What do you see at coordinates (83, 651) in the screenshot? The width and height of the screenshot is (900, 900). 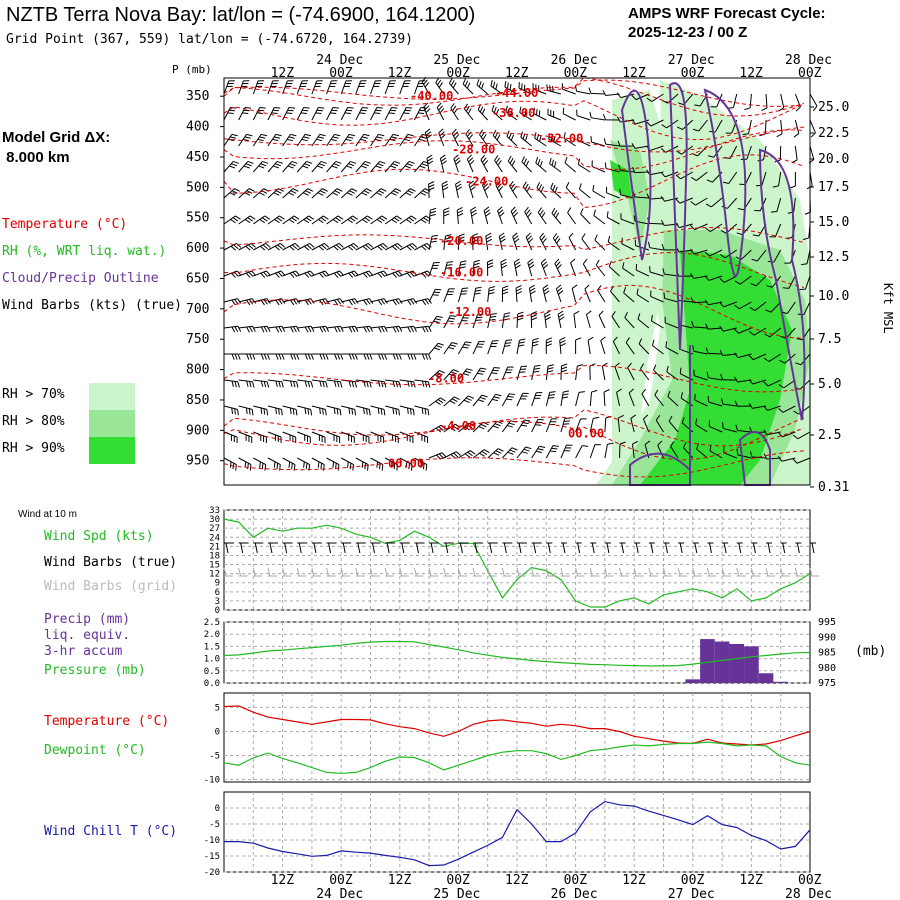 I see `legend-precip-accum: 3-hr accum` at bounding box center [83, 651].